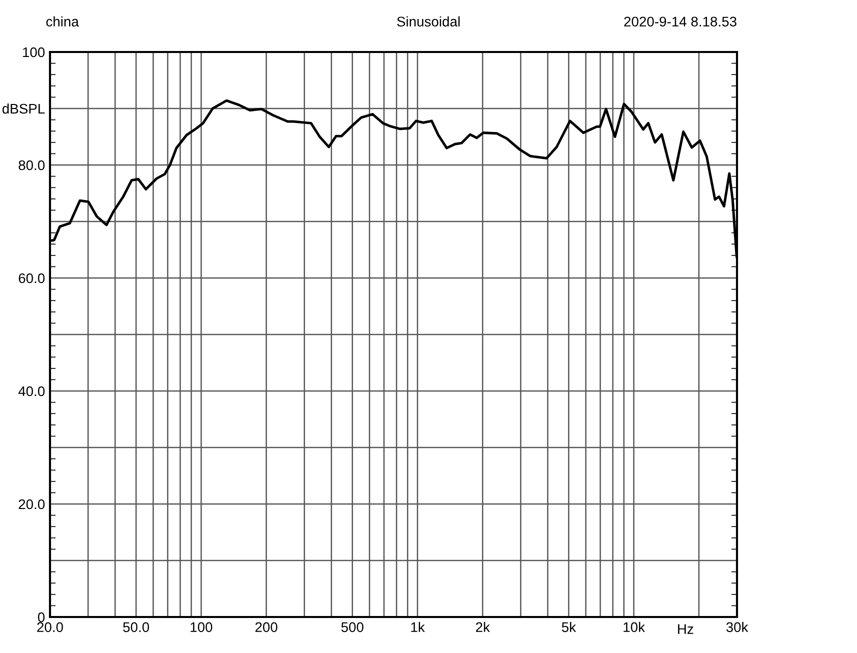 This screenshot has height=653, width=857. What do you see at coordinates (635, 627) in the screenshot?
I see `x-tick-label: 10k` at bounding box center [635, 627].